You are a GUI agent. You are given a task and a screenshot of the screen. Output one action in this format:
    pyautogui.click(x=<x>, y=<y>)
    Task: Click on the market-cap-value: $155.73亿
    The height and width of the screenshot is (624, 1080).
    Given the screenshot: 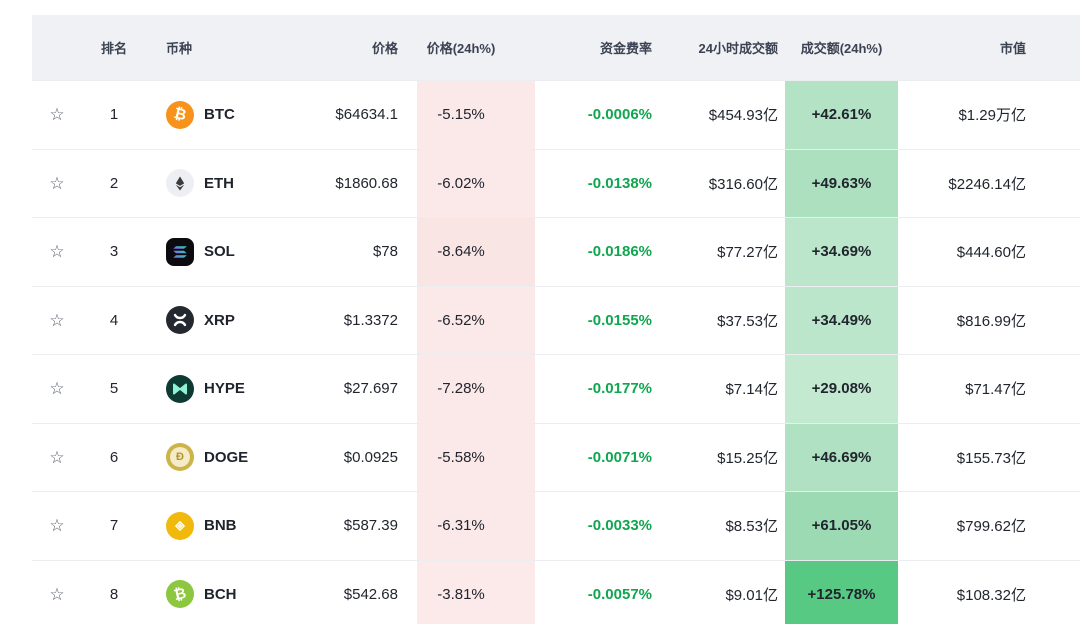 What is the action you would take?
    pyautogui.click(x=991, y=458)
    